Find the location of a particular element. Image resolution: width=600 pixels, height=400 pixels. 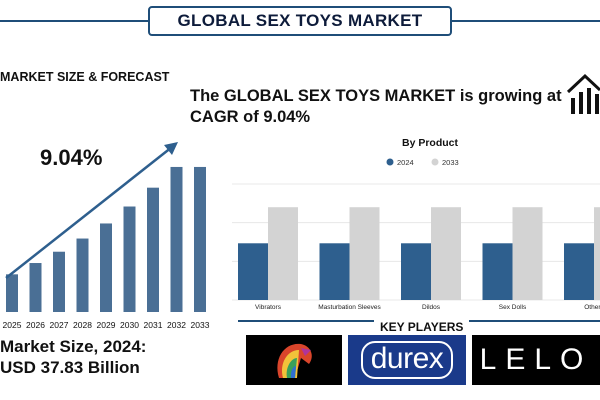

product-tick-label: Vibrators is located at coordinates (268, 307).